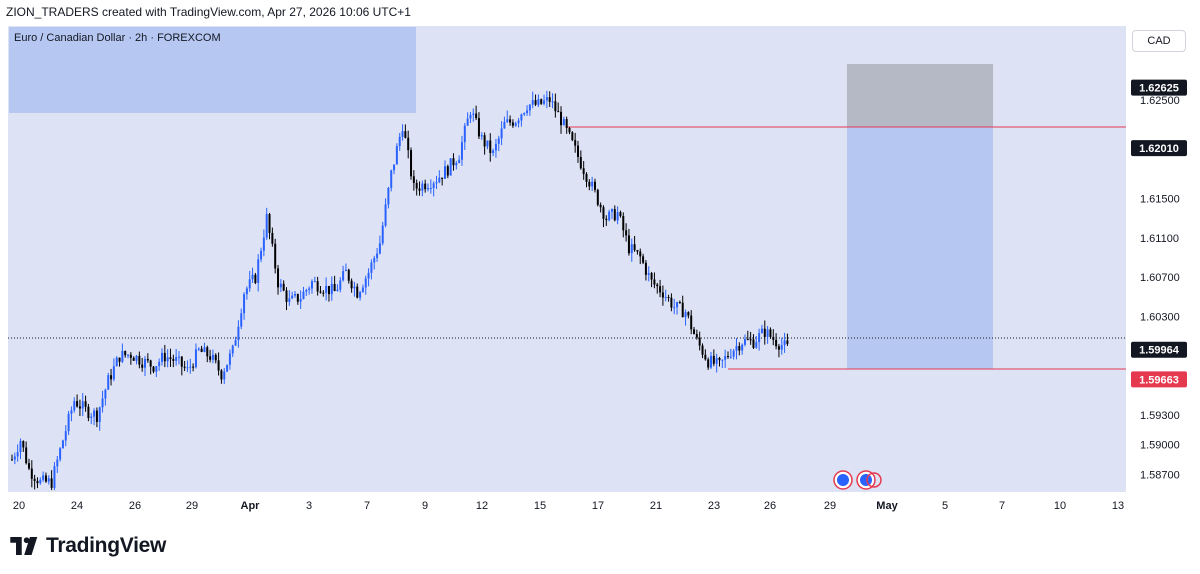 The image size is (1200, 574). What do you see at coordinates (1002, 506) in the screenshot?
I see `time-tick-label: 7` at bounding box center [1002, 506].